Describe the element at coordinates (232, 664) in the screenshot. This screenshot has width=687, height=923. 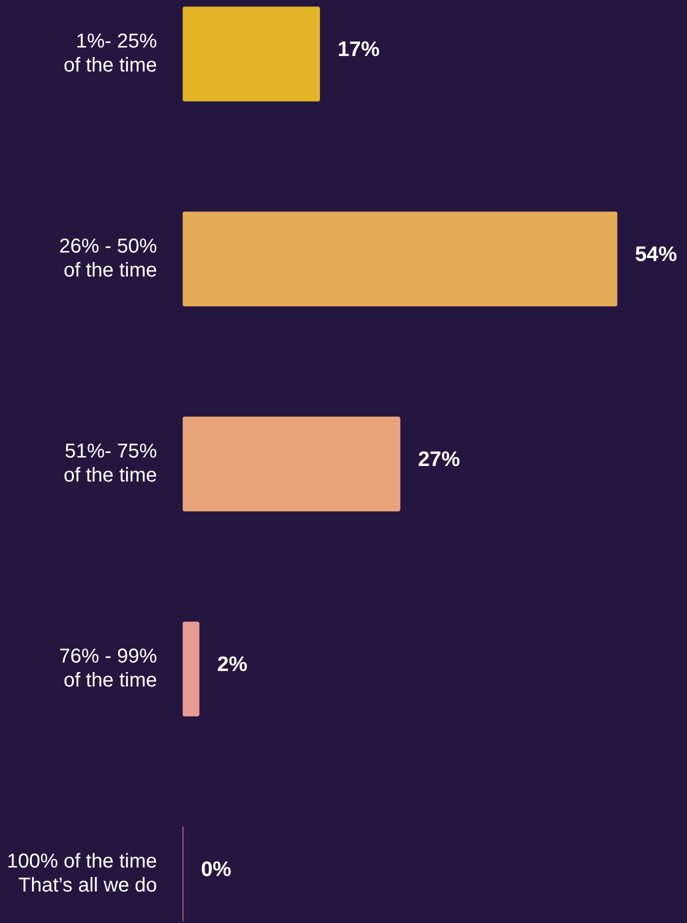
I see `data-label: 2%` at that location.